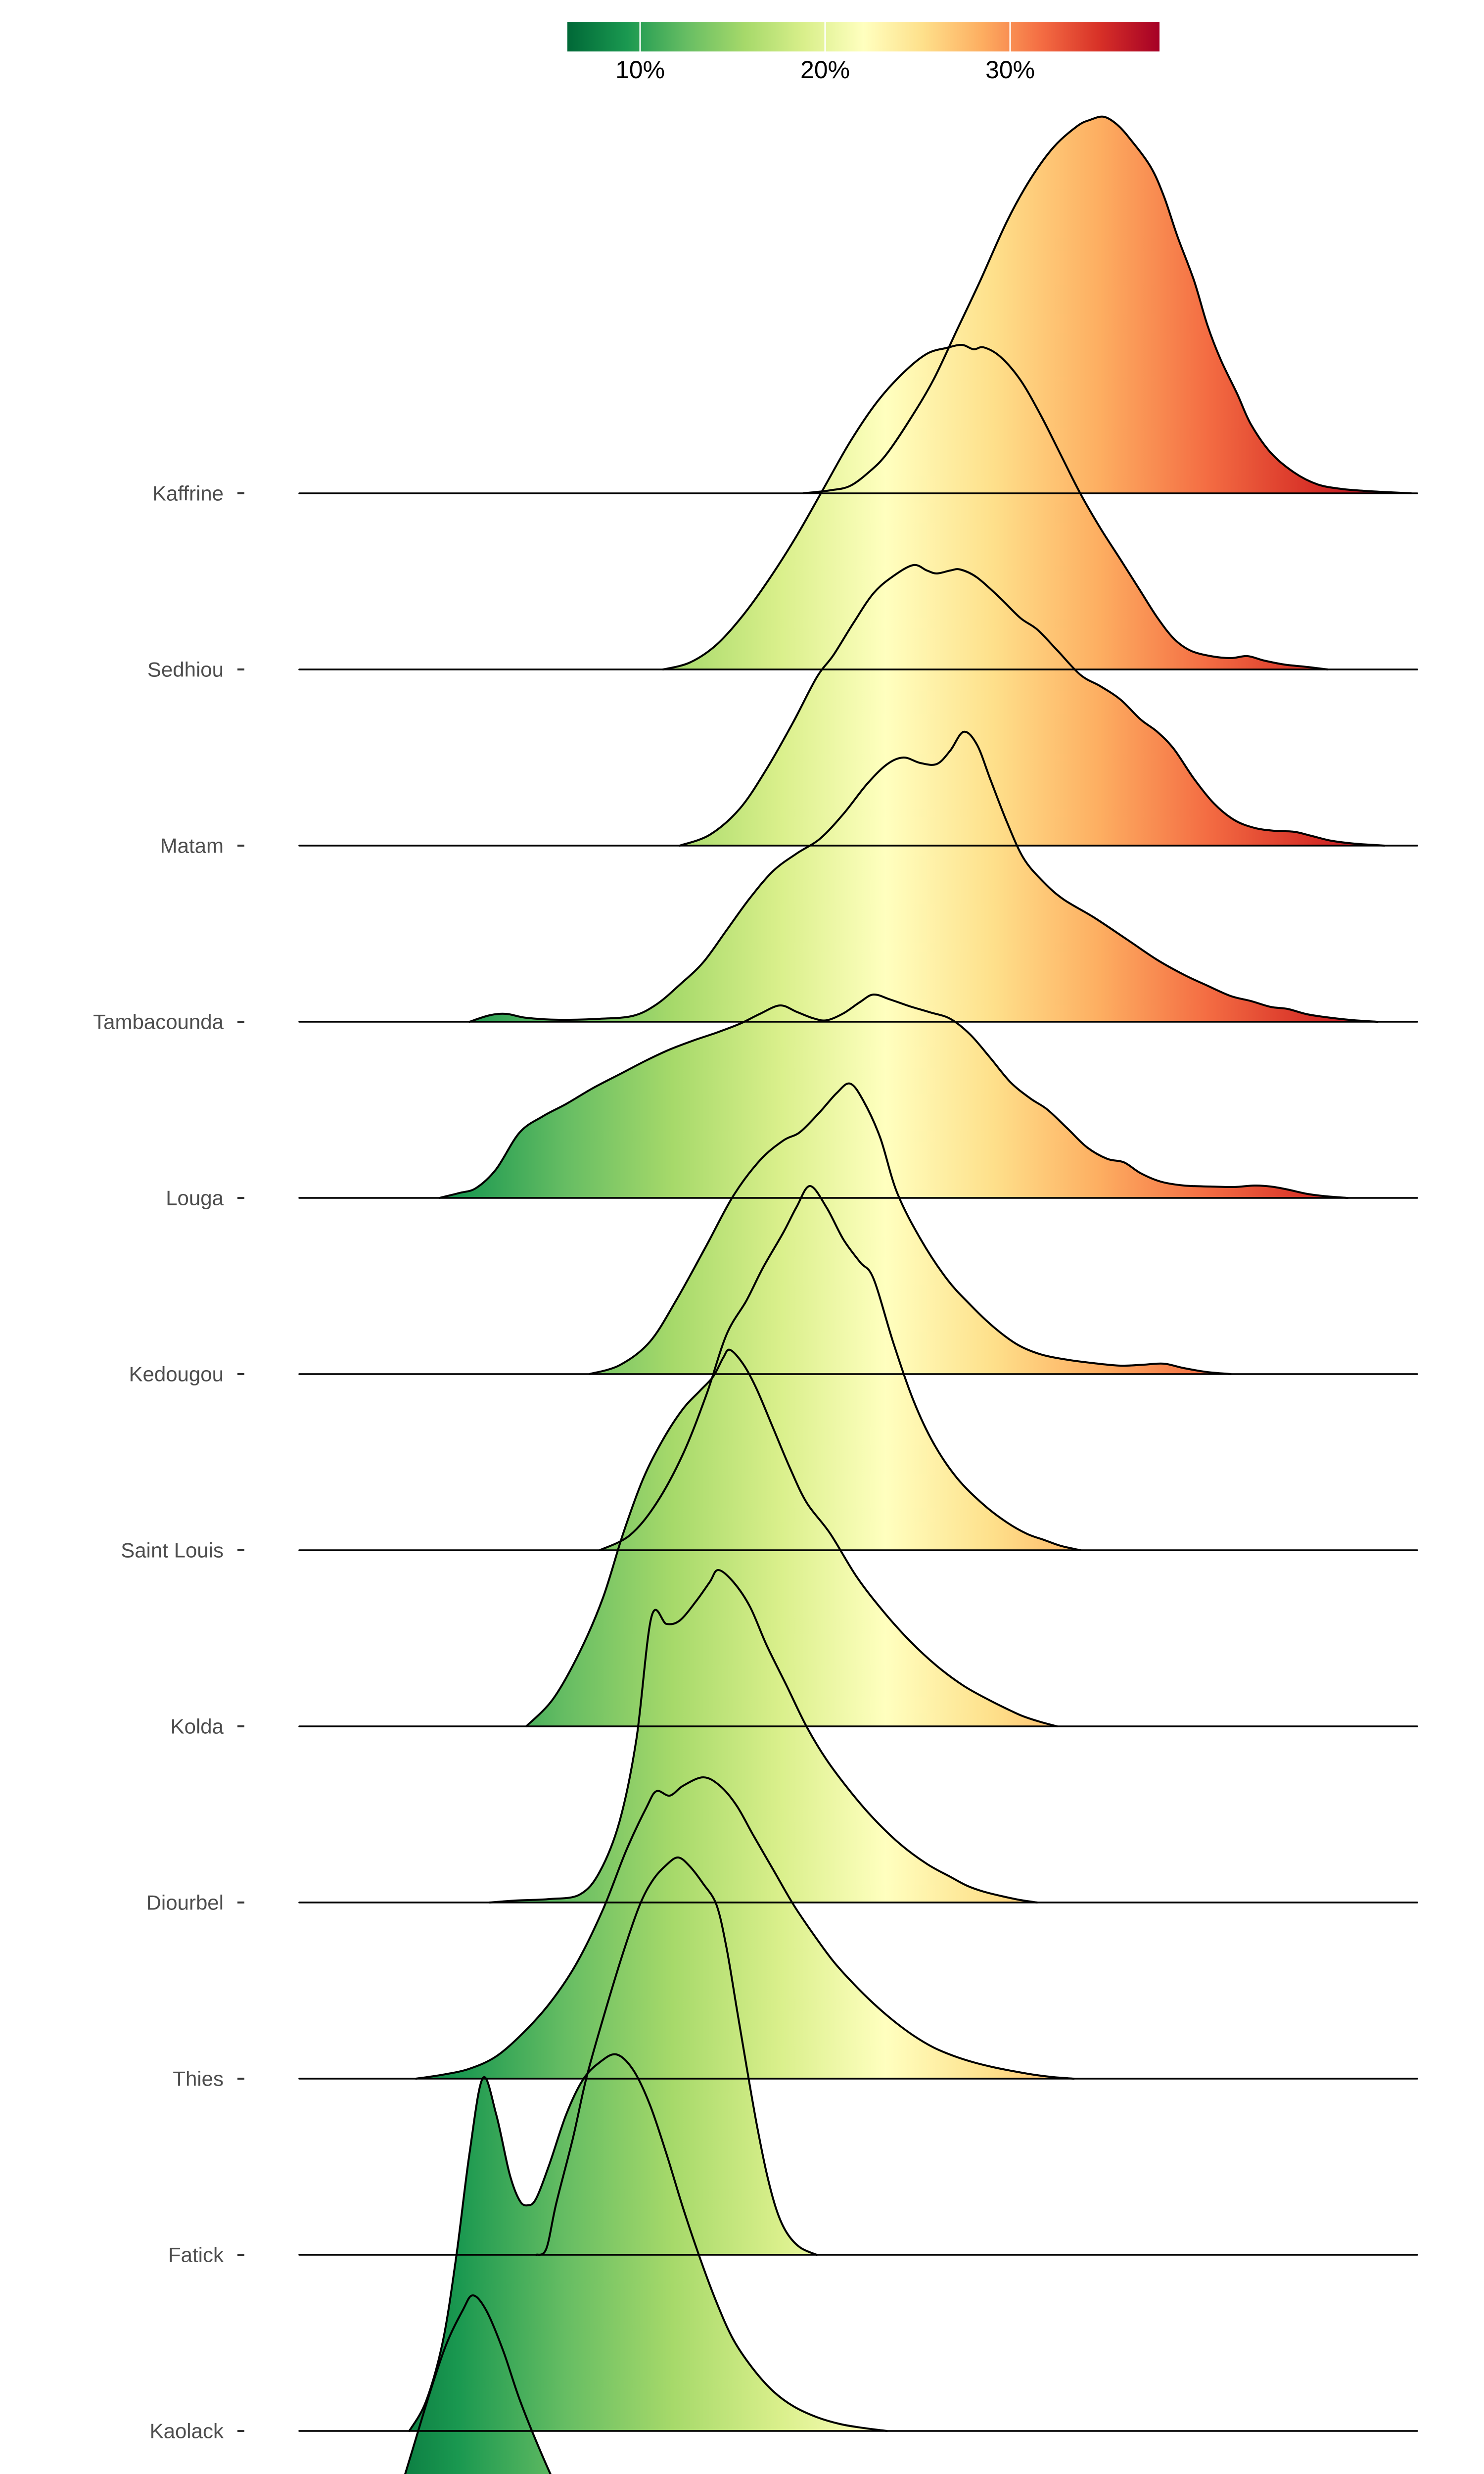 This screenshot has width=1484, height=2474. Describe the element at coordinates (863, 37) in the screenshot. I see `colorbar-gradient` at that location.